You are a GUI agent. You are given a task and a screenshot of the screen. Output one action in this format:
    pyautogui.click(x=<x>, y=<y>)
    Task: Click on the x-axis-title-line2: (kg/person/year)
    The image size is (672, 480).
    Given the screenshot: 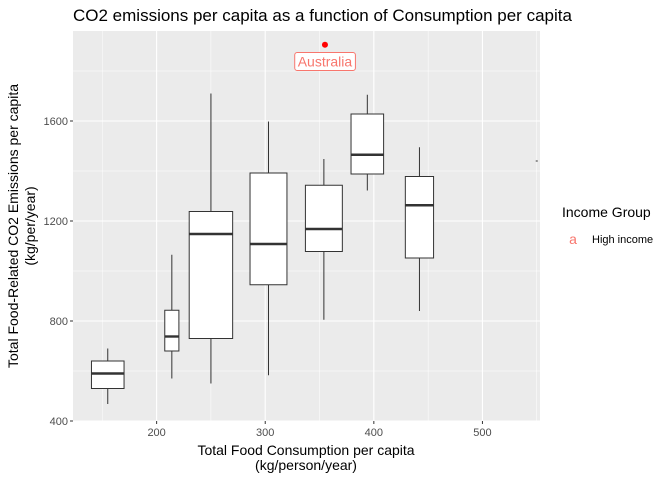 What is the action you would take?
    pyautogui.click(x=306, y=465)
    